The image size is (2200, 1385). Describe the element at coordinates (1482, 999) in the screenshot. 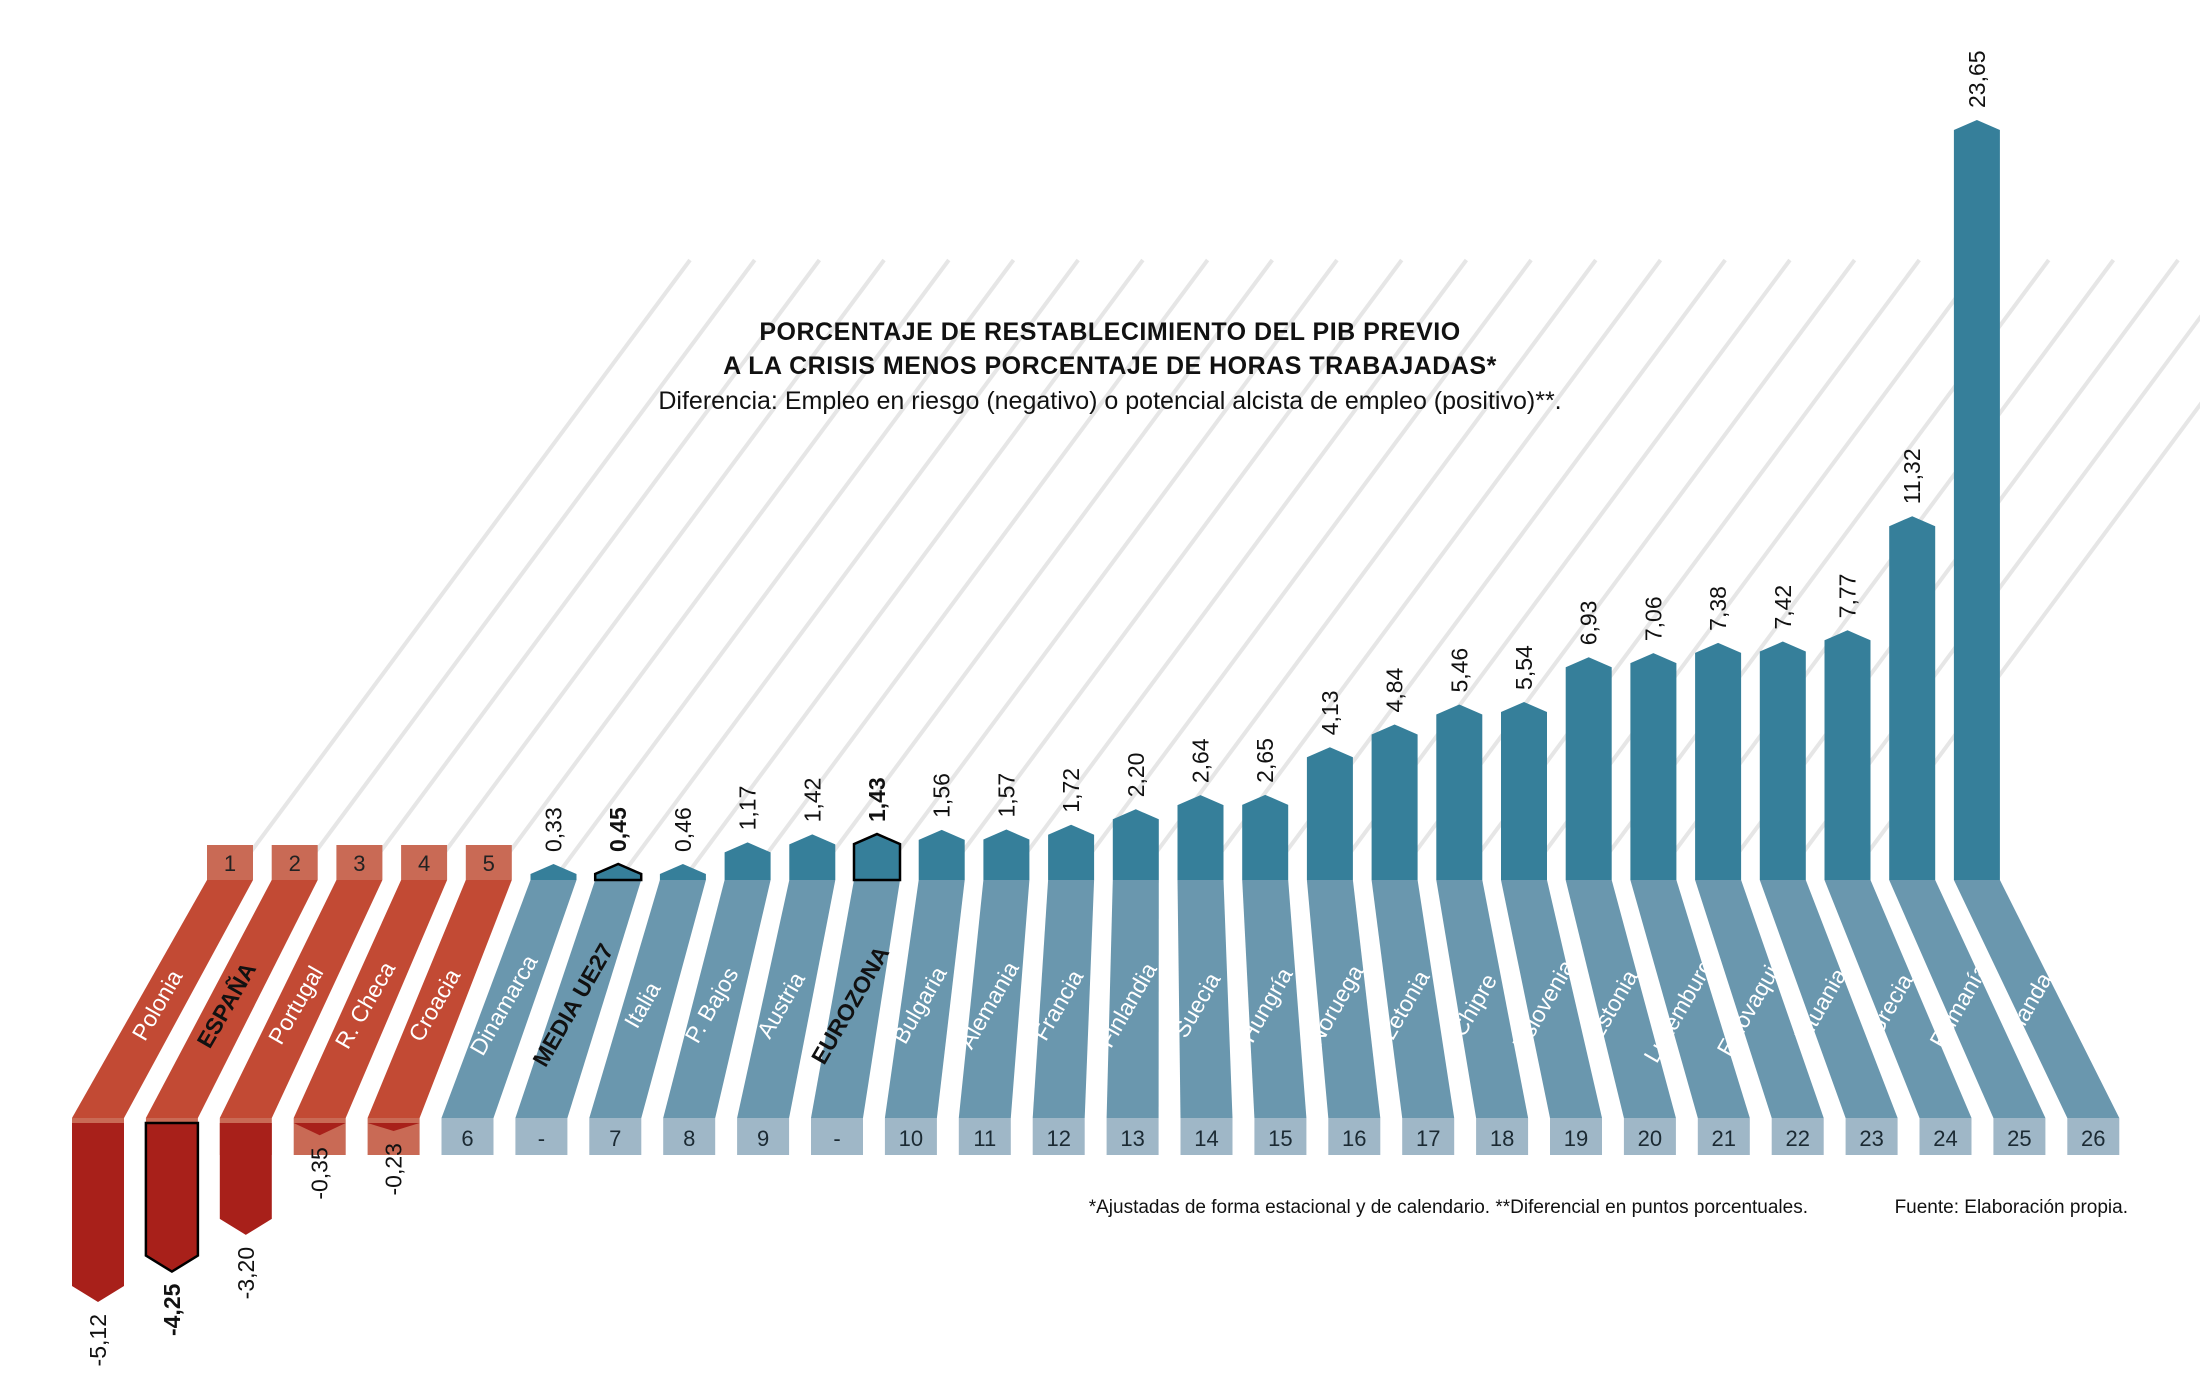

I see `ribbon-chipre` at that location.